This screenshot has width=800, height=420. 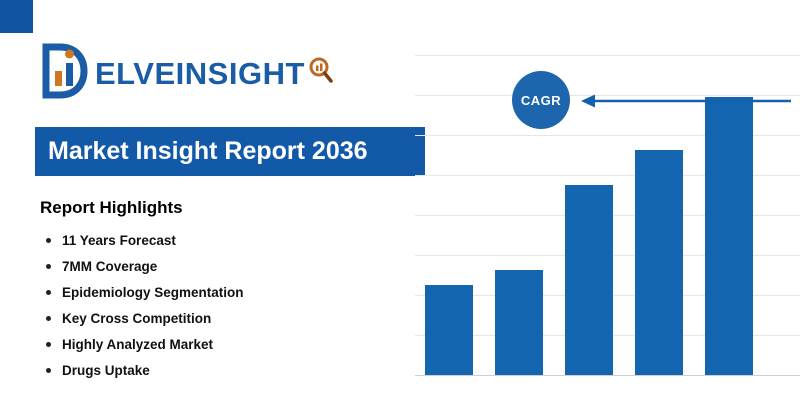 I want to click on title-banner: Market Insight Report 2036, so click(x=230, y=151).